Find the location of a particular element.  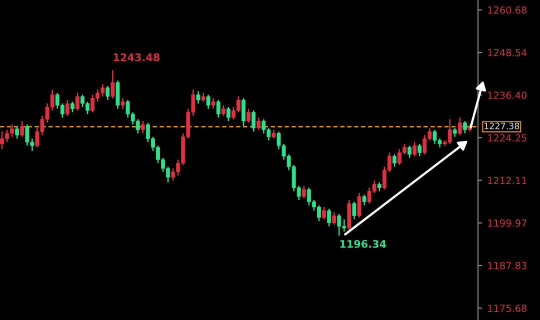

y-tick-label: 1260.68 is located at coordinates (507, 10).